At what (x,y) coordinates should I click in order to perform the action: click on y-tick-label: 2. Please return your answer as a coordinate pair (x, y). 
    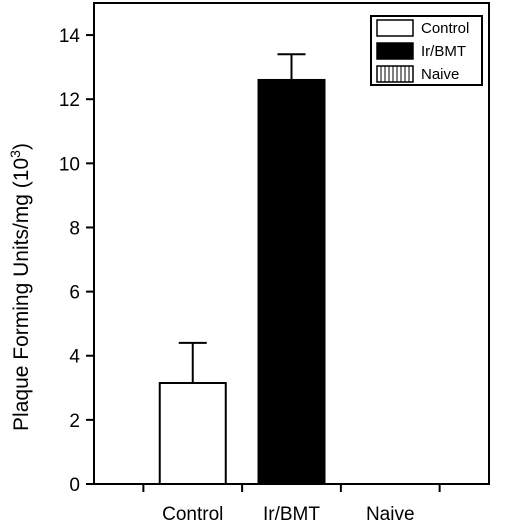
    Looking at the image, I should click on (74, 421).